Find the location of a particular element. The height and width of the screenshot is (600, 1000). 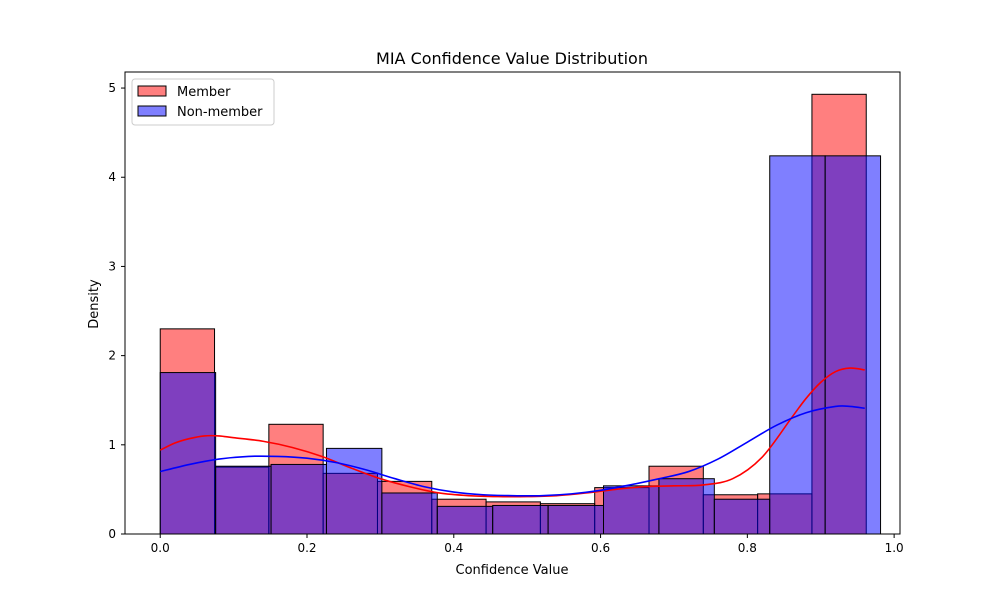

legend-box is located at coordinates (203, 102).